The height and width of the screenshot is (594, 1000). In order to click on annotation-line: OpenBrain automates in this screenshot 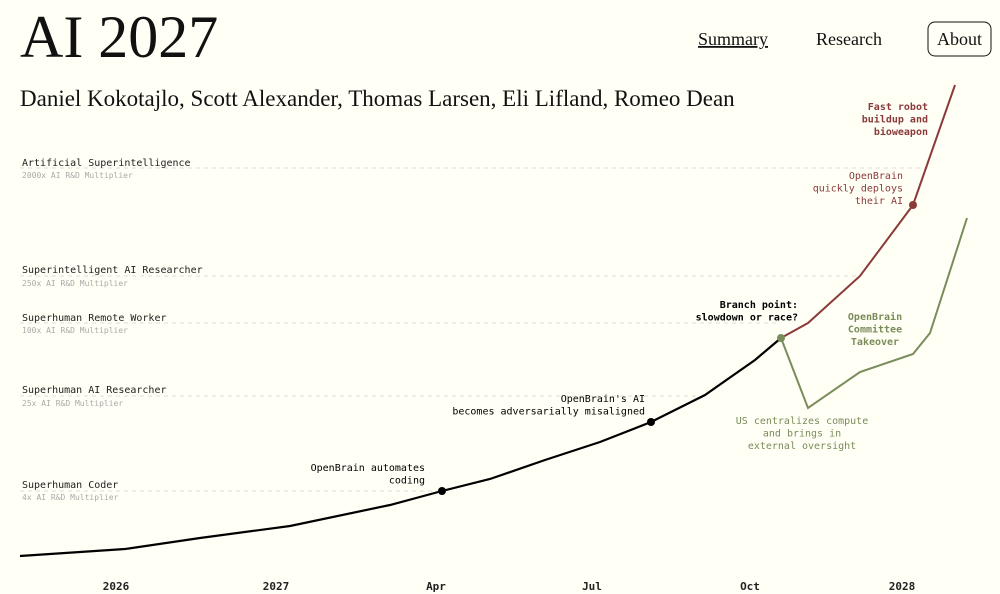, I will do `click(368, 468)`.